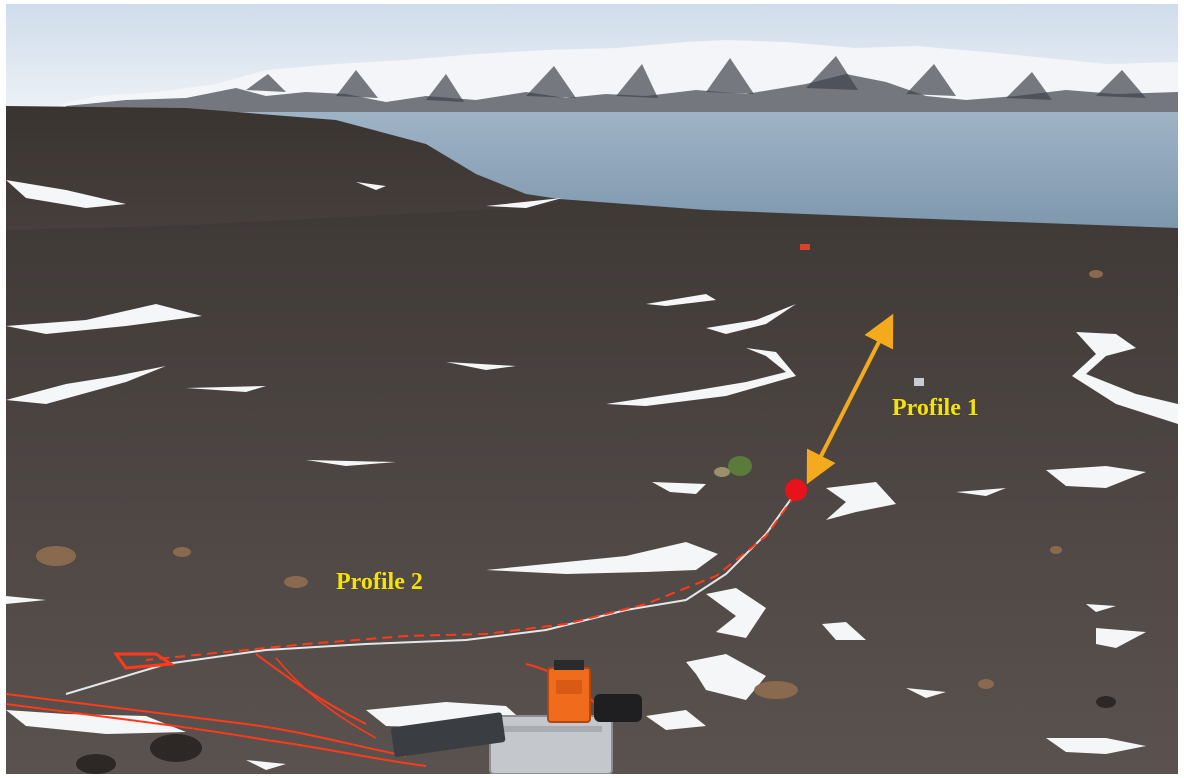 This screenshot has width=1184, height=778. What do you see at coordinates (379, 582) in the screenshot?
I see `profile-2-label: Profile 2` at bounding box center [379, 582].